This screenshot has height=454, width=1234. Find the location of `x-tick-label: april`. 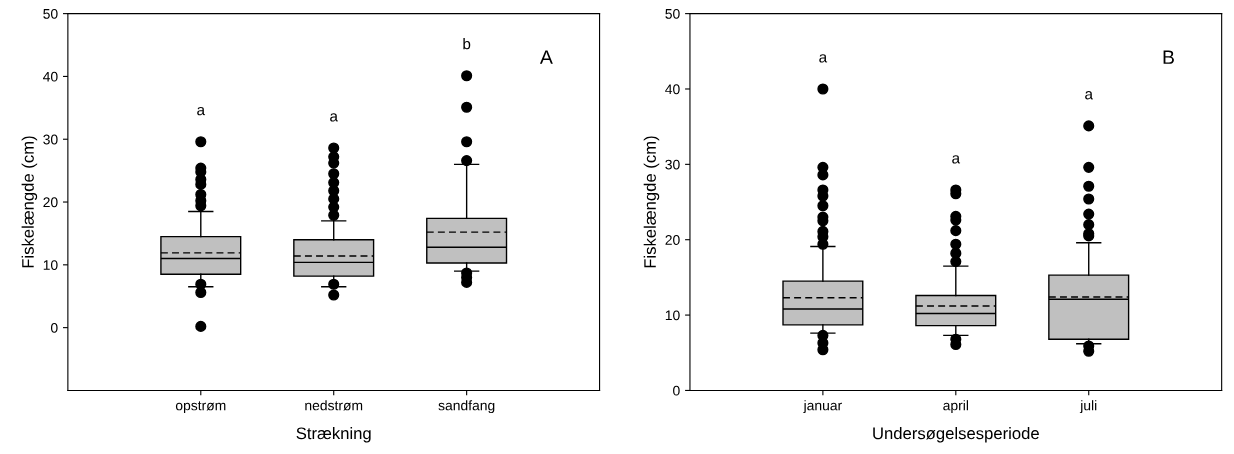

x-tick-label: april is located at coordinates (955, 407).